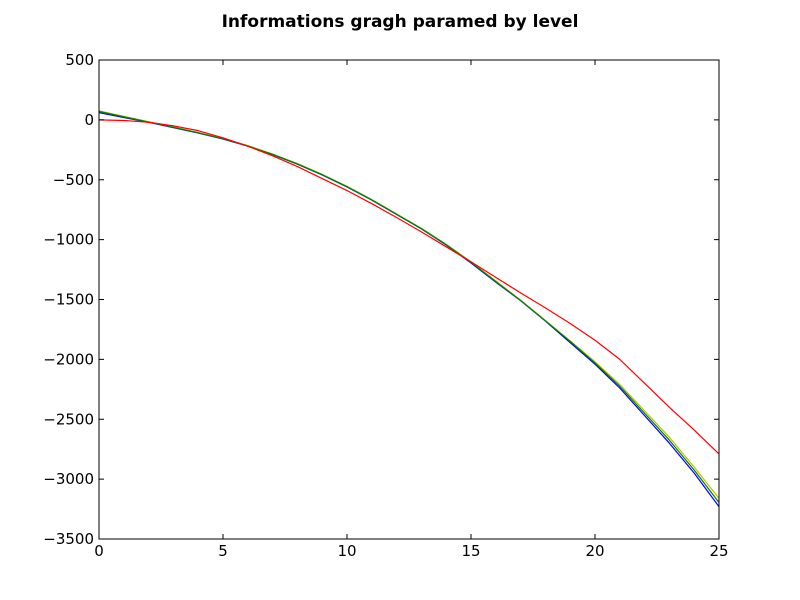 This screenshot has height=600, width=800. What do you see at coordinates (79, 60) in the screenshot?
I see `y-tick-label: 500` at bounding box center [79, 60].